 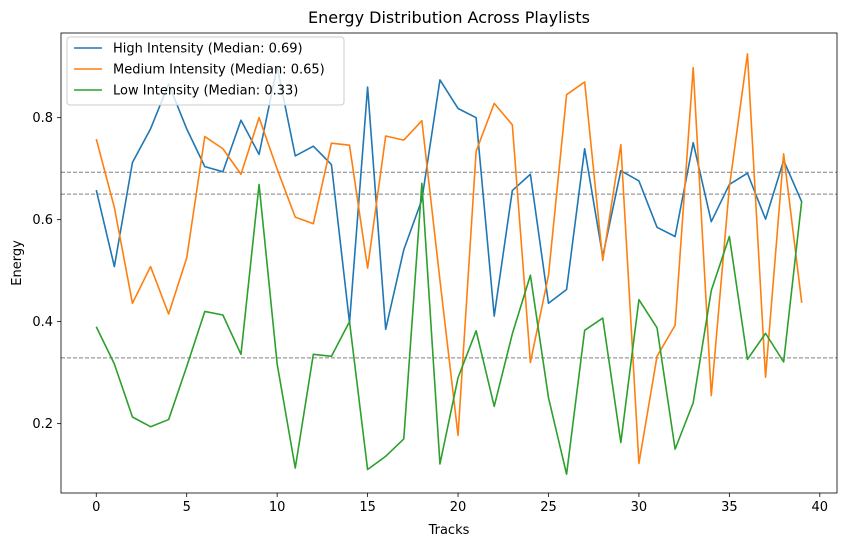 I want to click on legend-label-0: High Intensity (Median: 0.69), so click(x=208, y=49).